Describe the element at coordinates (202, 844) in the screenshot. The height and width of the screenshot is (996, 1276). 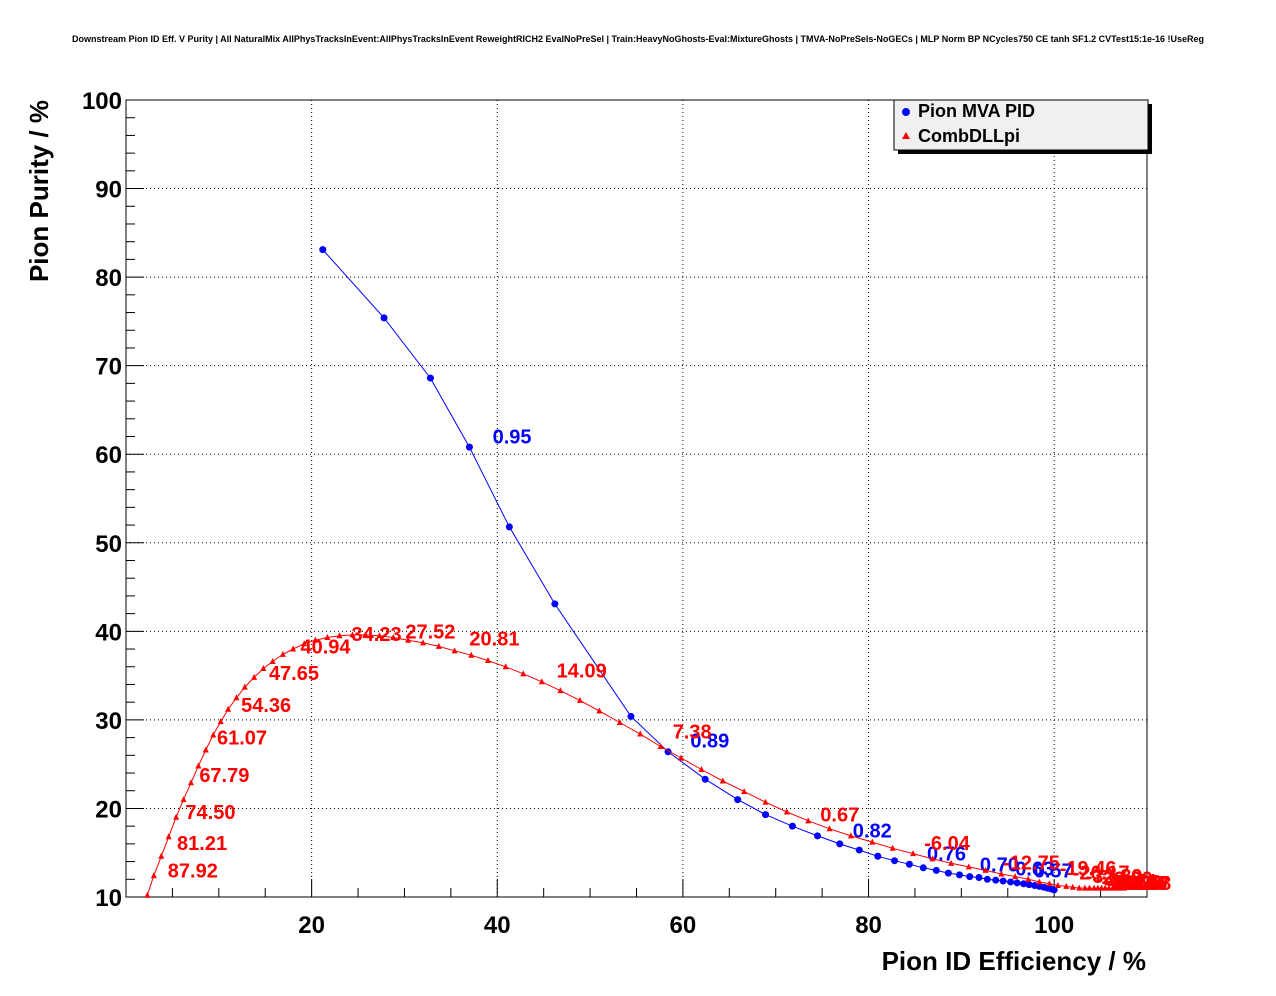
I see `data-label: 81.21` at that location.